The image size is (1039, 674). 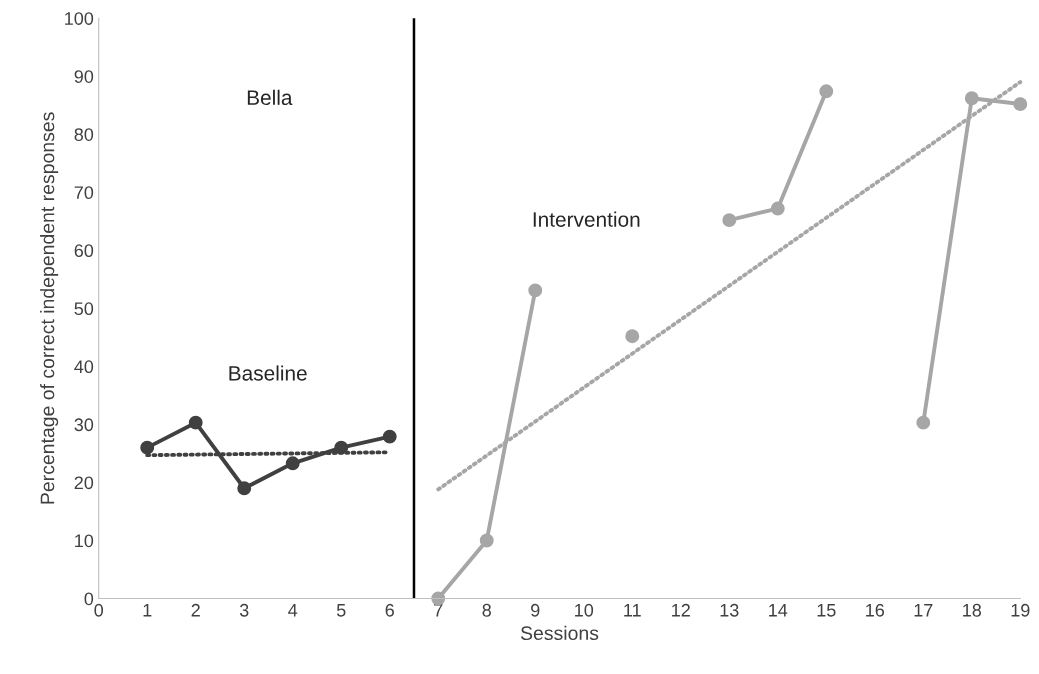 I want to click on x-tick-label: 16, so click(x=875, y=610).